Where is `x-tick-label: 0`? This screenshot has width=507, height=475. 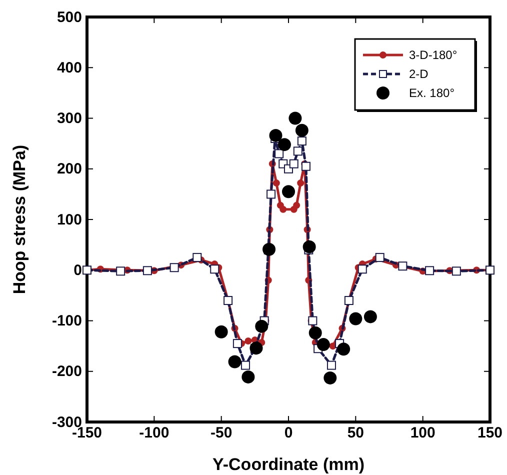 x-tick-label: 0 is located at coordinates (288, 433).